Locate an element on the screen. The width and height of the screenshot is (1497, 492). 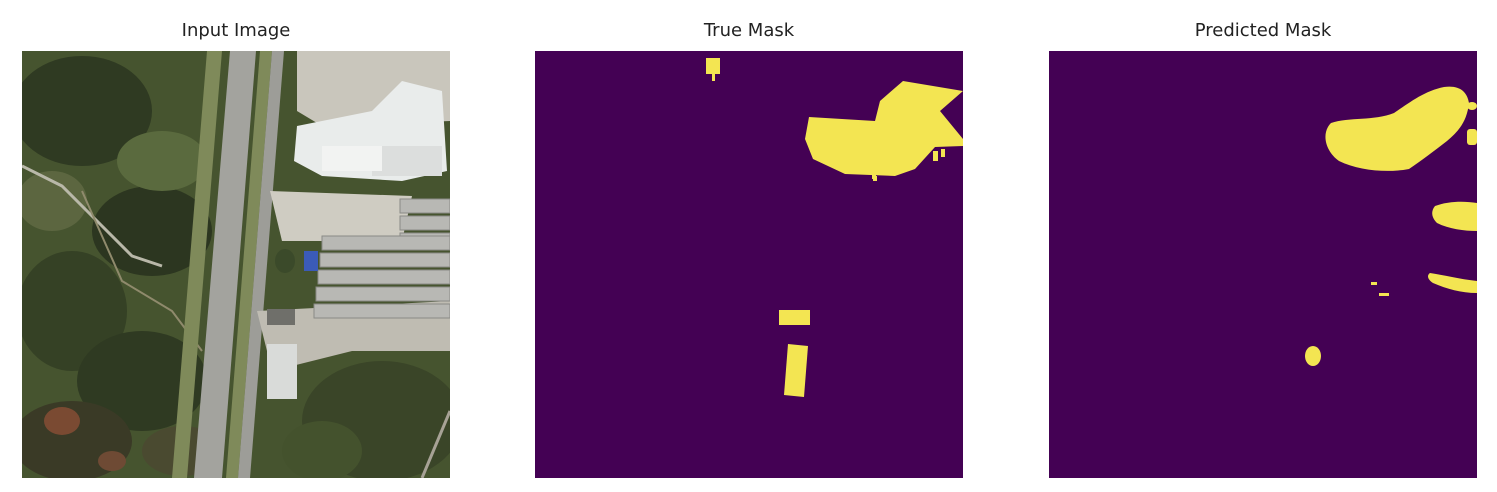
predicted-mask-title: Predicted Mask is located at coordinates (1263, 30).